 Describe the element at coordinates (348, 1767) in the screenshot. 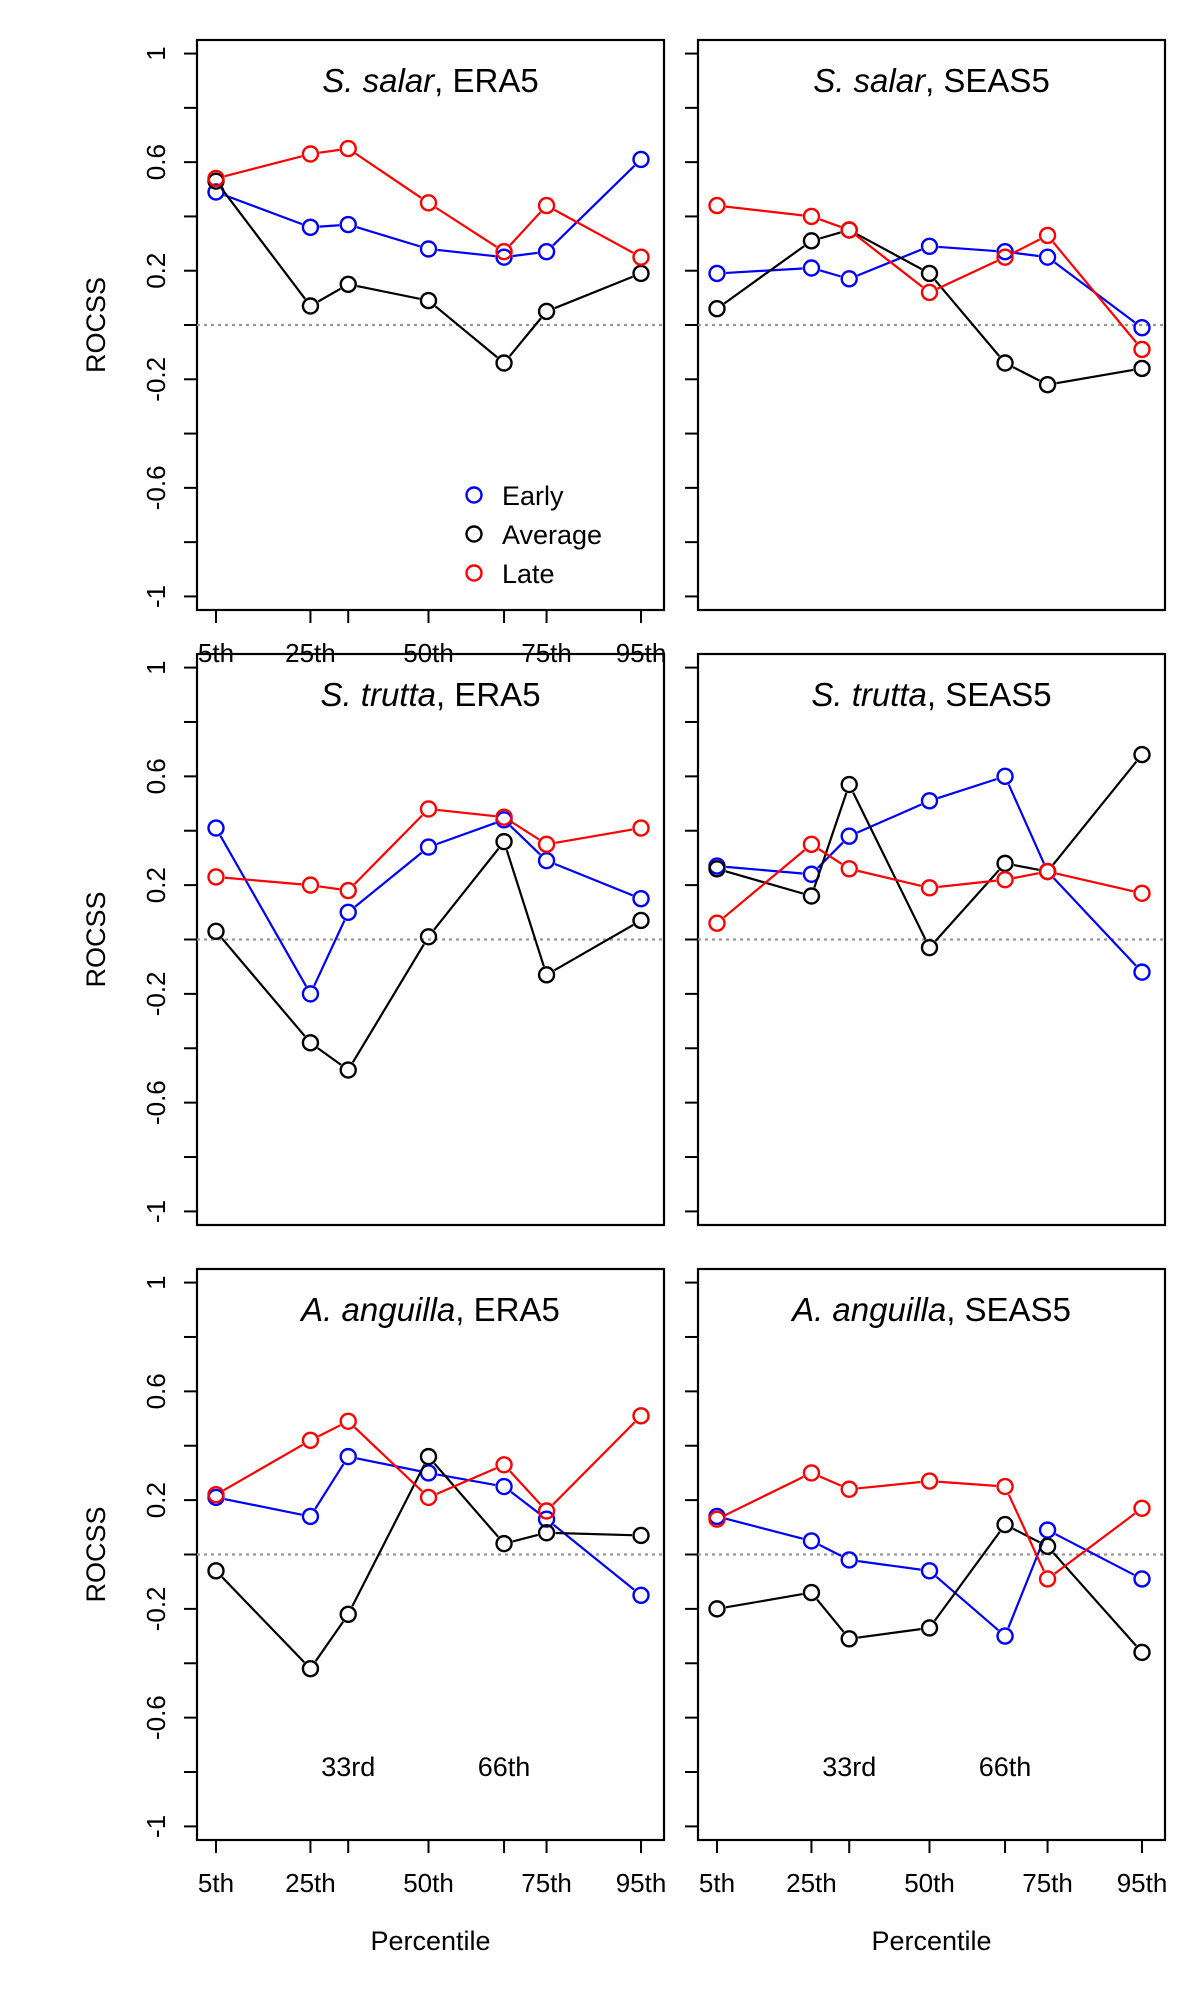

I see `percentile-annotation: 33rd` at that location.